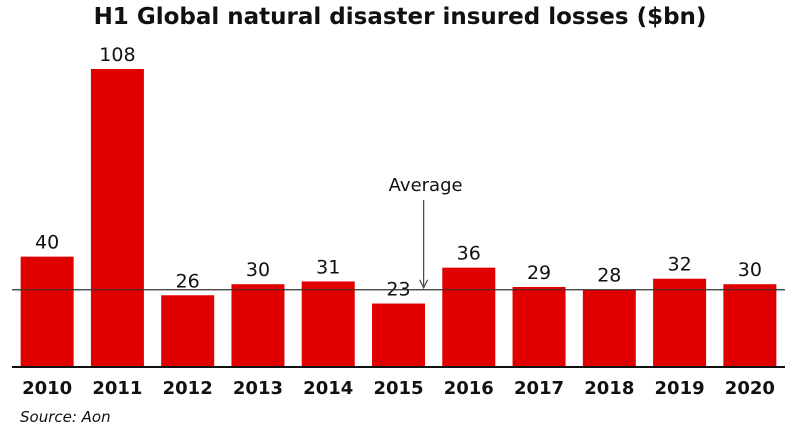 Image resolution: width=800 pixels, height=438 pixels. What do you see at coordinates (750, 388) in the screenshot?
I see `x-tick-label-2020: 2020` at bounding box center [750, 388].